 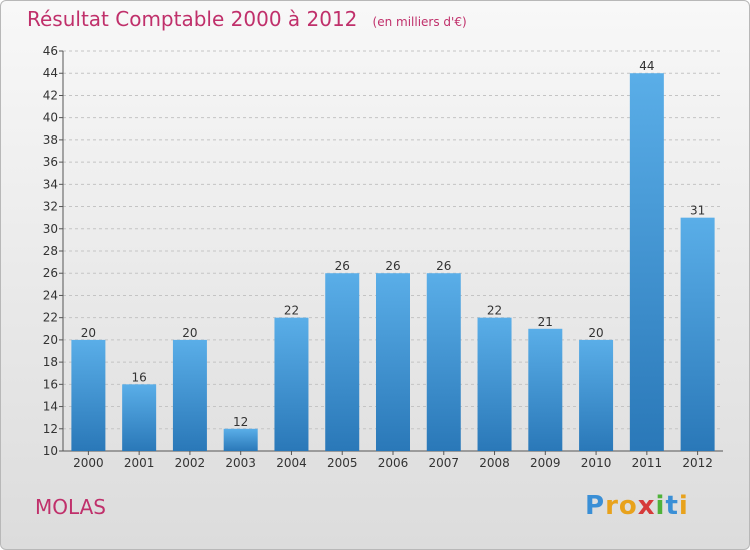 I want to click on x-tick-label: 2004, so click(x=291, y=463).